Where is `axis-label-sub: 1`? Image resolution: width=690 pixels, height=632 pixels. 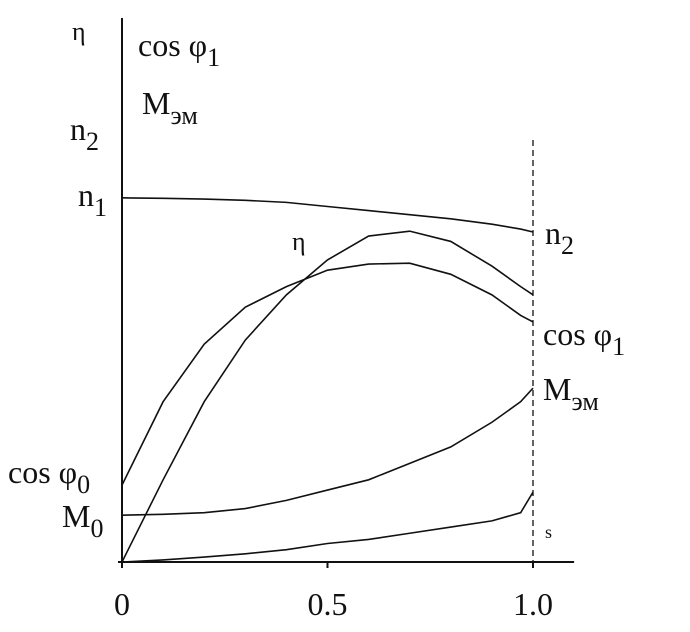
axis-label-sub: 1 is located at coordinates (213, 57).